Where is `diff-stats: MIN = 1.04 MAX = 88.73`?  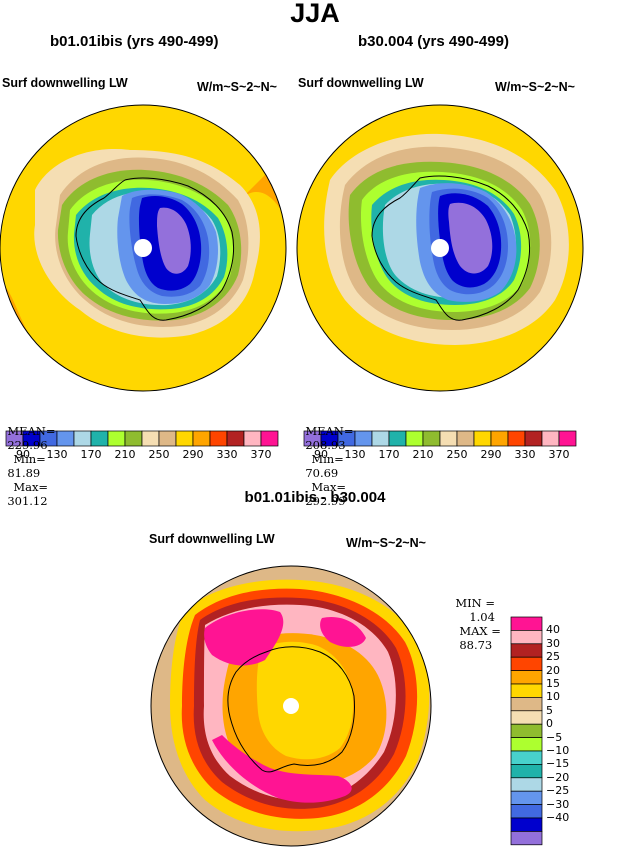
diff-stats: MIN = 1.04 MAX = 88.73 is located at coordinates (474, 617).